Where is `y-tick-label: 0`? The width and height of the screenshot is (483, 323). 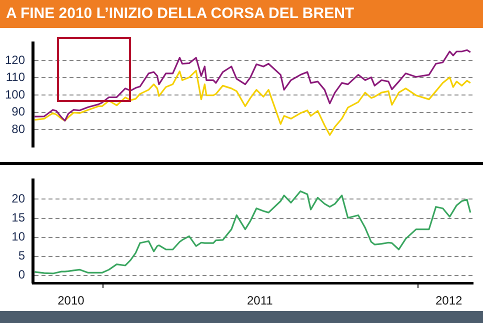 y-tick-label: 0 is located at coordinates (22, 275).